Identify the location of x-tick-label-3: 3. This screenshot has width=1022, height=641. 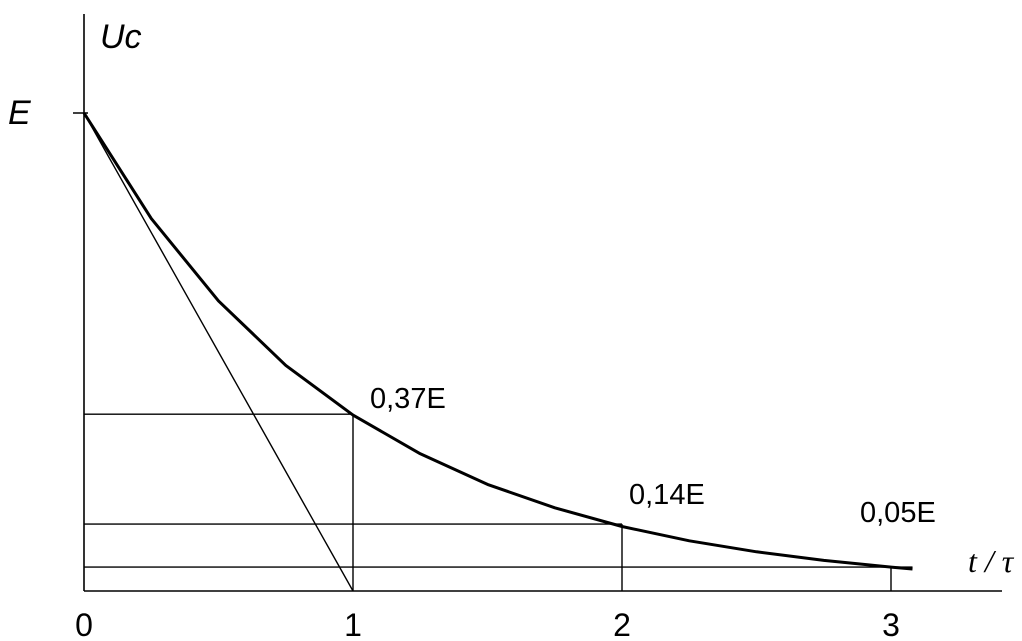
(891, 624).